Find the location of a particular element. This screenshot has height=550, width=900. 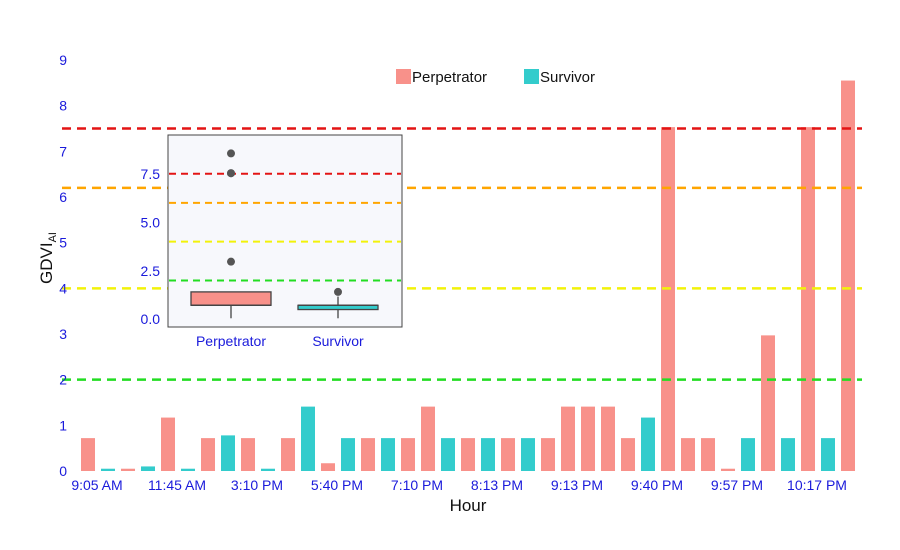

main-y-ticks: 0 1 2 3 4 5 6 7 8 9 is located at coordinates (63, 265).